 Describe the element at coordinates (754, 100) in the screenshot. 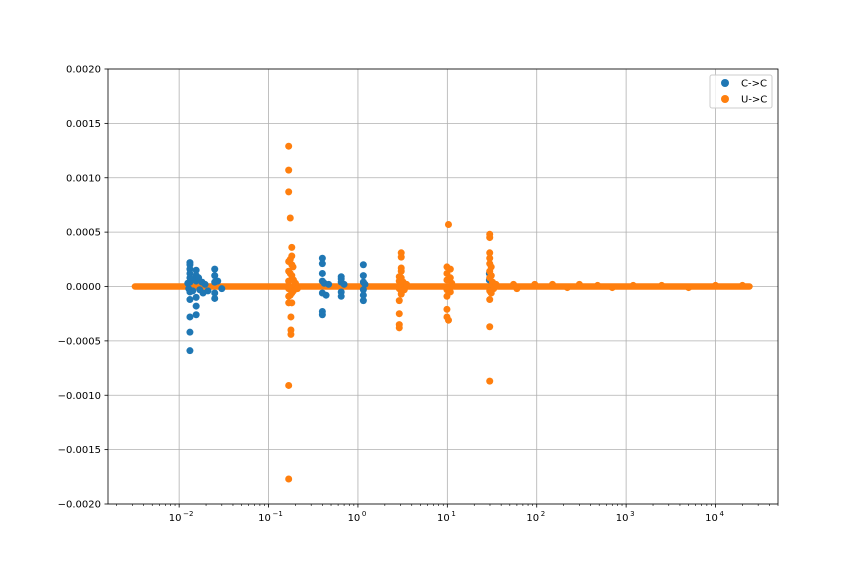

I see `legend-label-u-to-c: U->C` at that location.